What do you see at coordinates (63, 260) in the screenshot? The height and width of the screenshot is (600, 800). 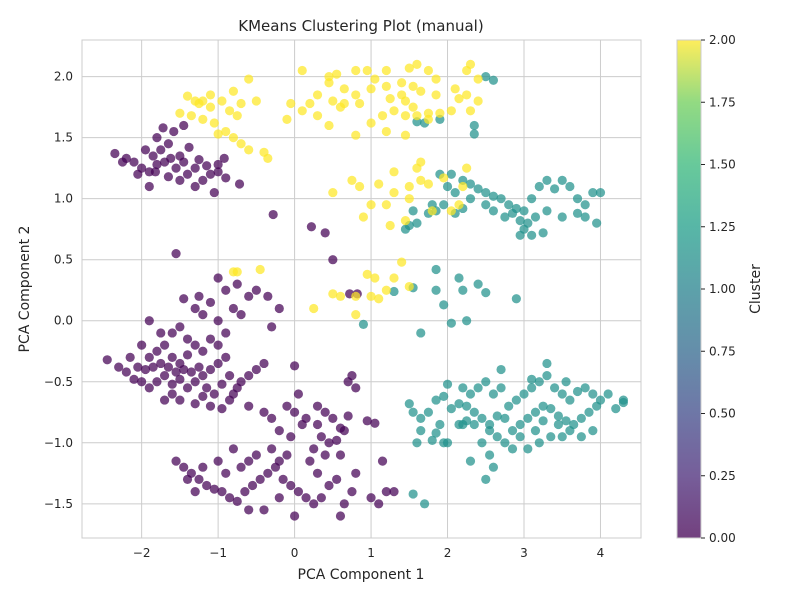 I see `y-tick-label: 0.5` at bounding box center [63, 260].